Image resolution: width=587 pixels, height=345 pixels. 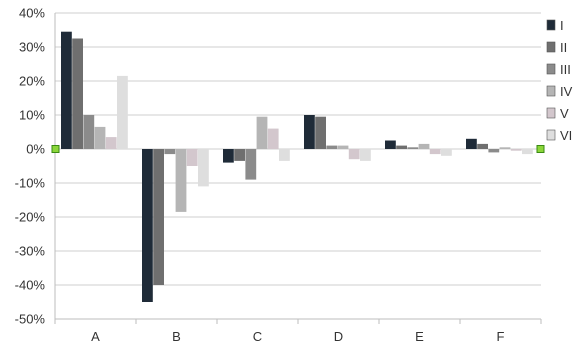 I want to click on legend-label: III, so click(x=565, y=69).